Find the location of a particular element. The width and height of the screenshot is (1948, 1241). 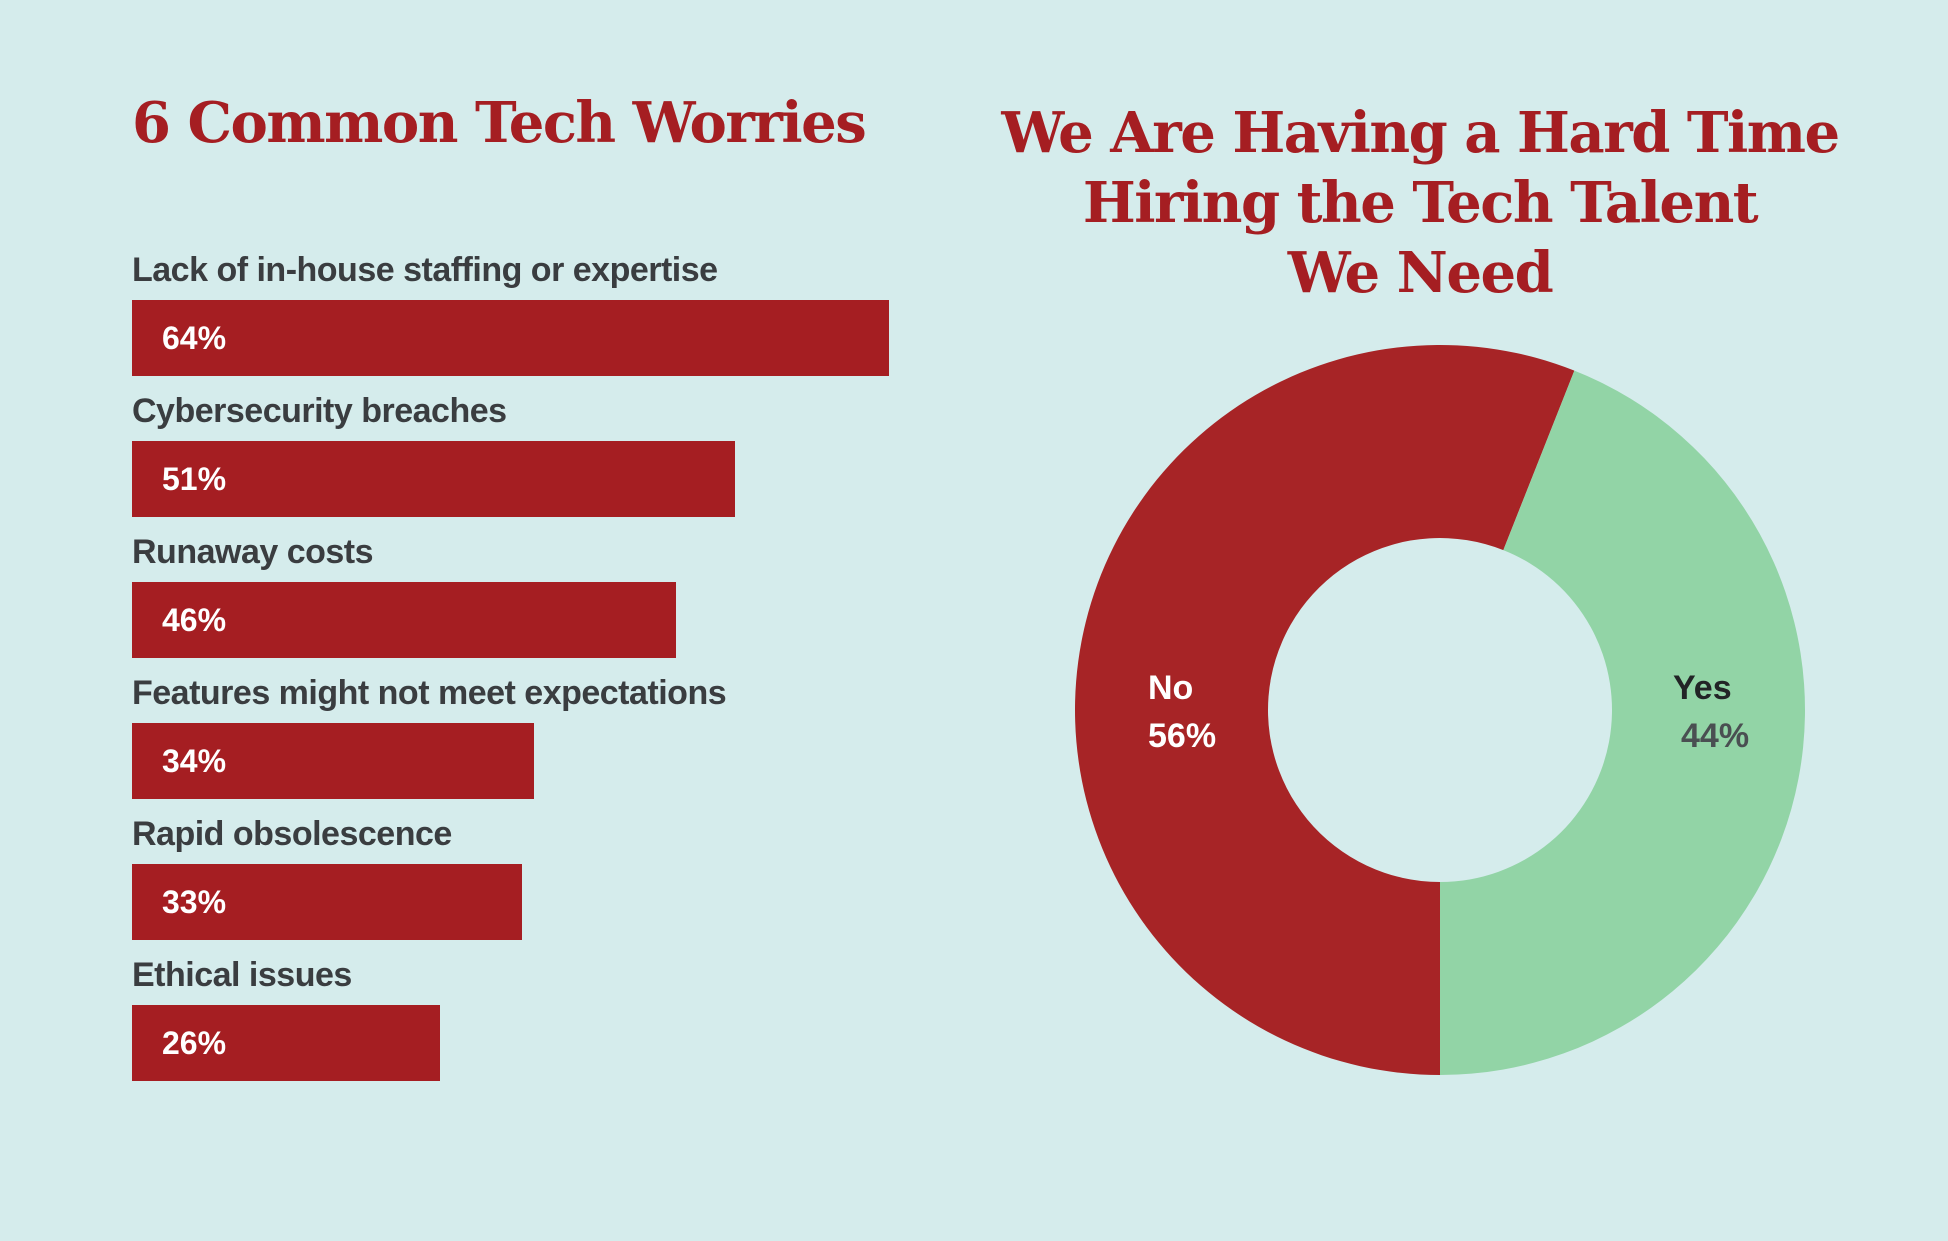

slice-label-no: No 56% is located at coordinates (1182, 712).